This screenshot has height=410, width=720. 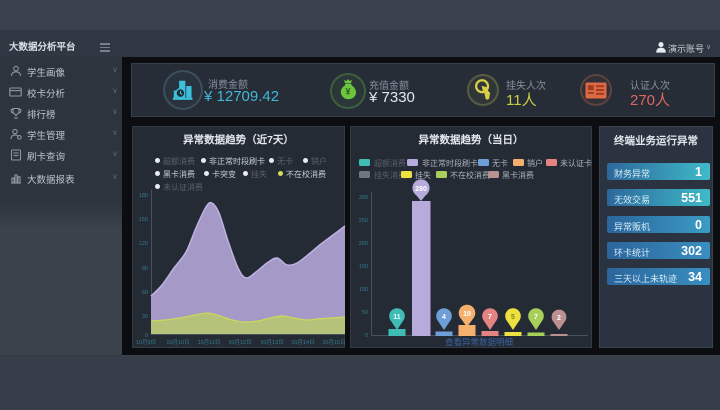 I want to click on svg-text: 10月10日, so click(x=177, y=342).